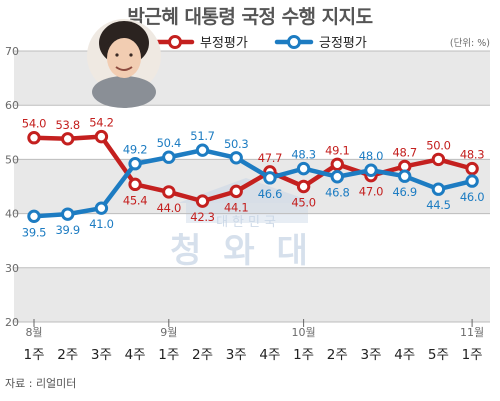  I want to click on y-axis-ticks: 20 30 40 50 60 70, so click(12, 187).